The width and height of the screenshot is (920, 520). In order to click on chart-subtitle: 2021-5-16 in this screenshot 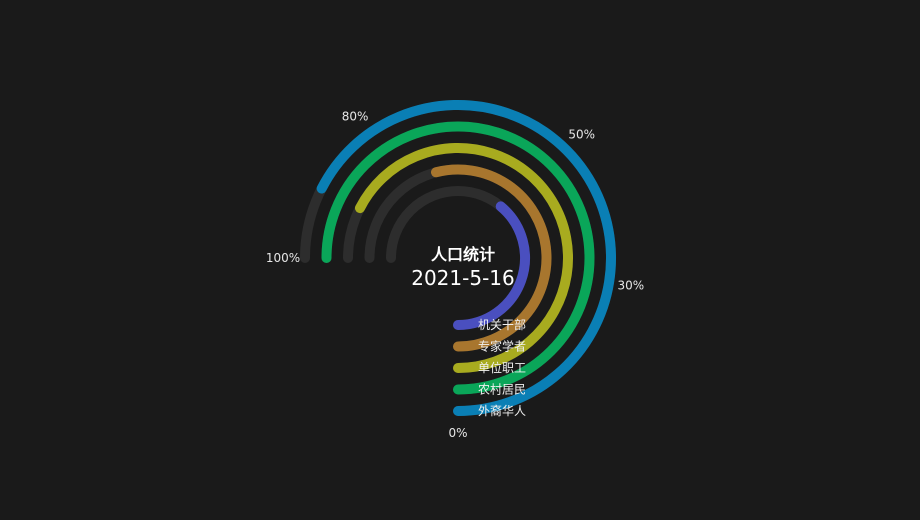, I will do `click(463, 278)`.